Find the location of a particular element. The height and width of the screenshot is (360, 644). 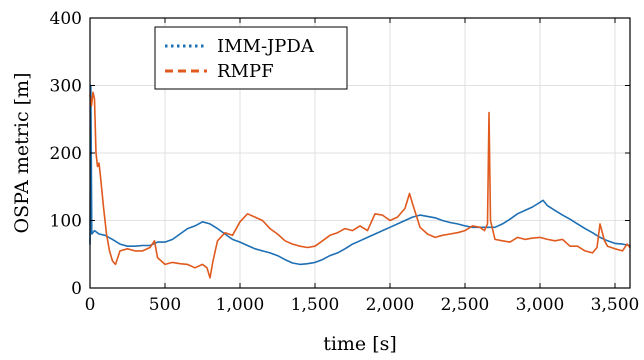

x-tick-label: 1,500 is located at coordinates (315, 305).